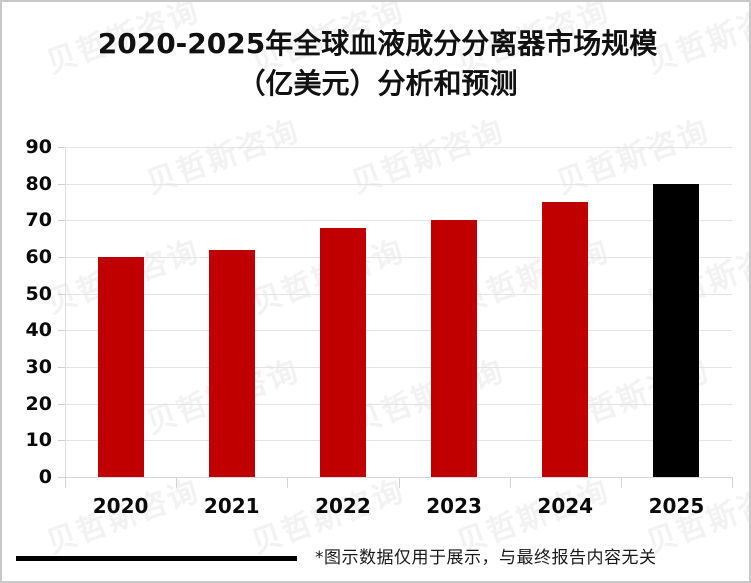 The height and width of the screenshot is (583, 751). I want to click on bar-2021, so click(231, 363).